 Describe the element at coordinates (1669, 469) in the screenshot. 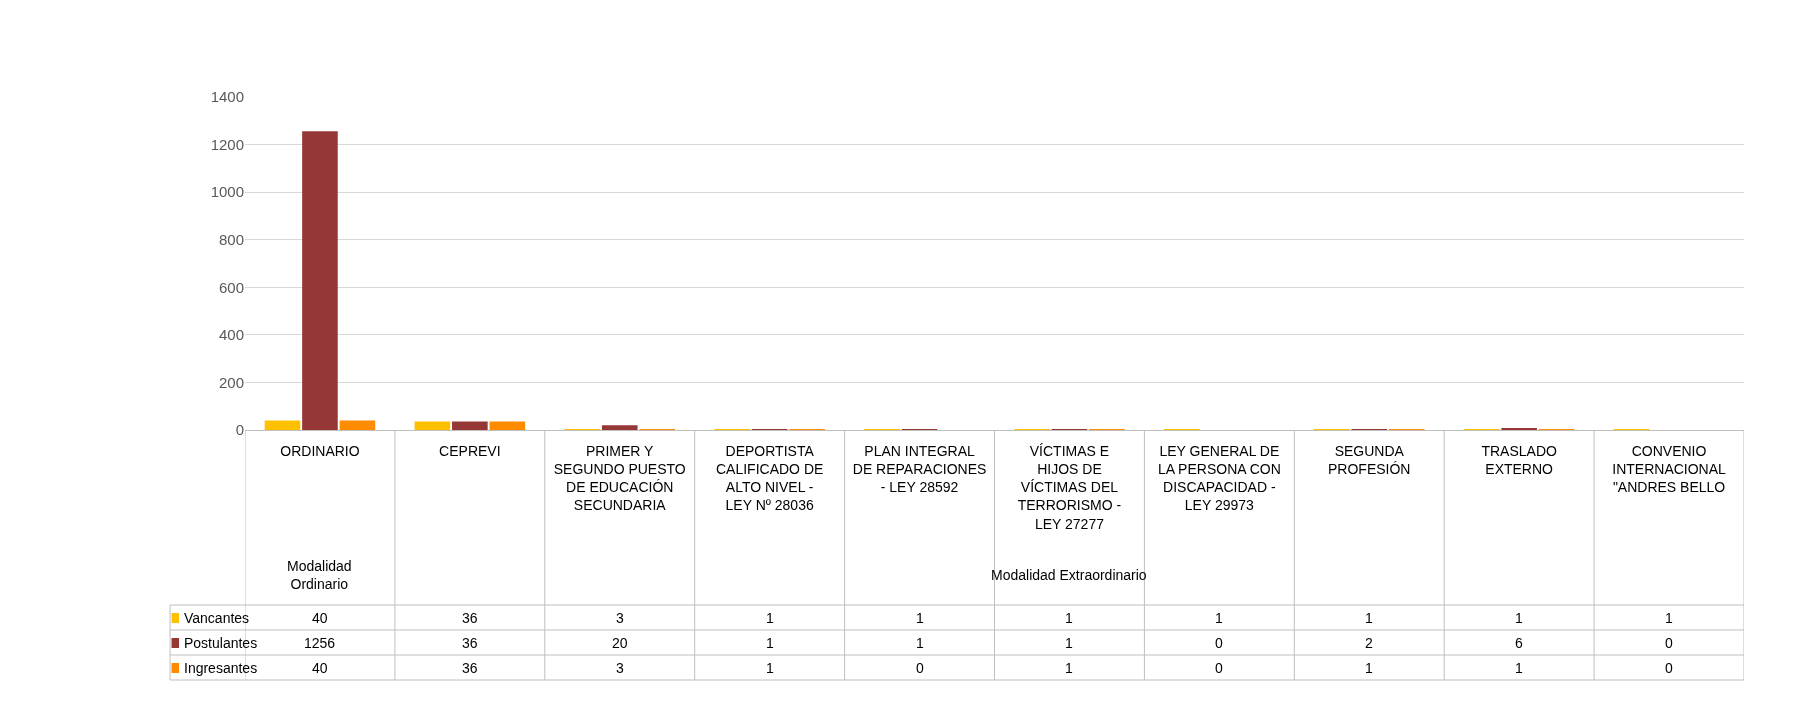

I see `x-tick-label: CONVENIO INTERNACIONAL "ANDRES BELLO` at that location.